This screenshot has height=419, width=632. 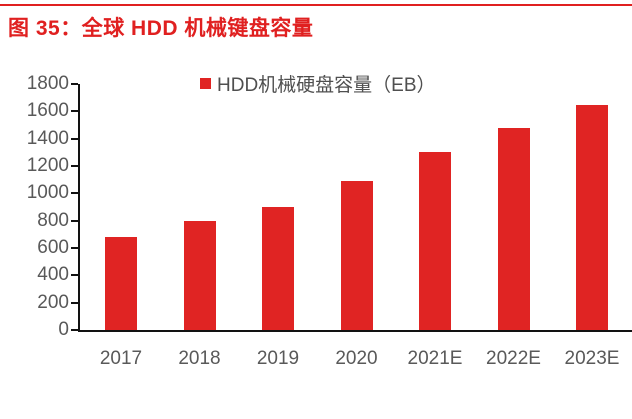 I want to click on bar-2018, so click(x=199, y=275).